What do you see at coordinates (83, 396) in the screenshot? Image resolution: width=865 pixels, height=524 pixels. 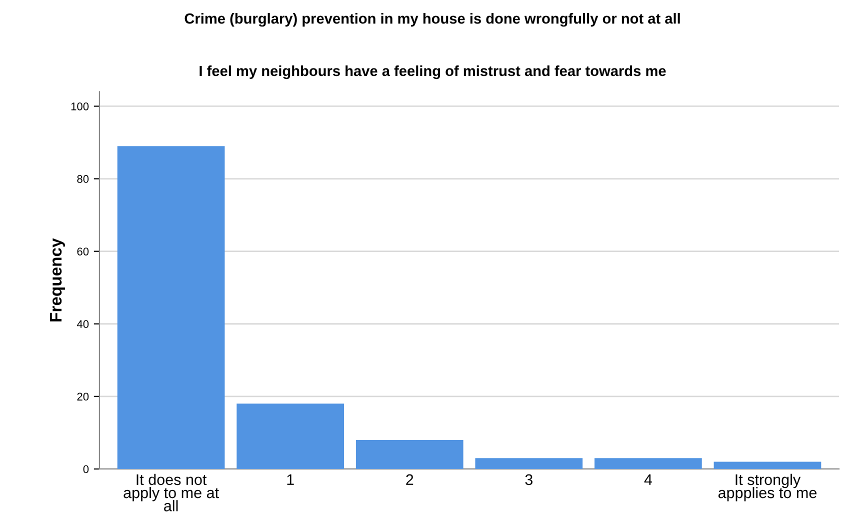 I see `y-tick-label: 20` at bounding box center [83, 396].